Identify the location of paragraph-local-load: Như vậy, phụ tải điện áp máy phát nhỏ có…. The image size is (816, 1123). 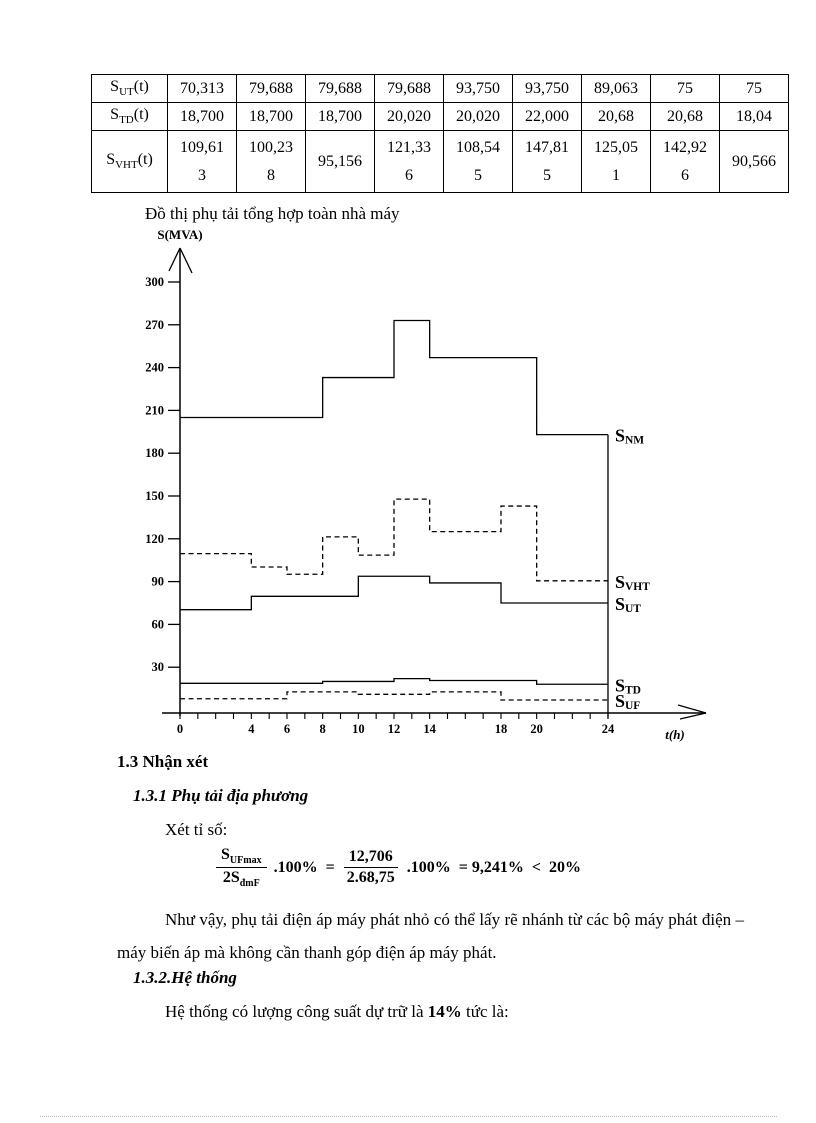
(430, 936).